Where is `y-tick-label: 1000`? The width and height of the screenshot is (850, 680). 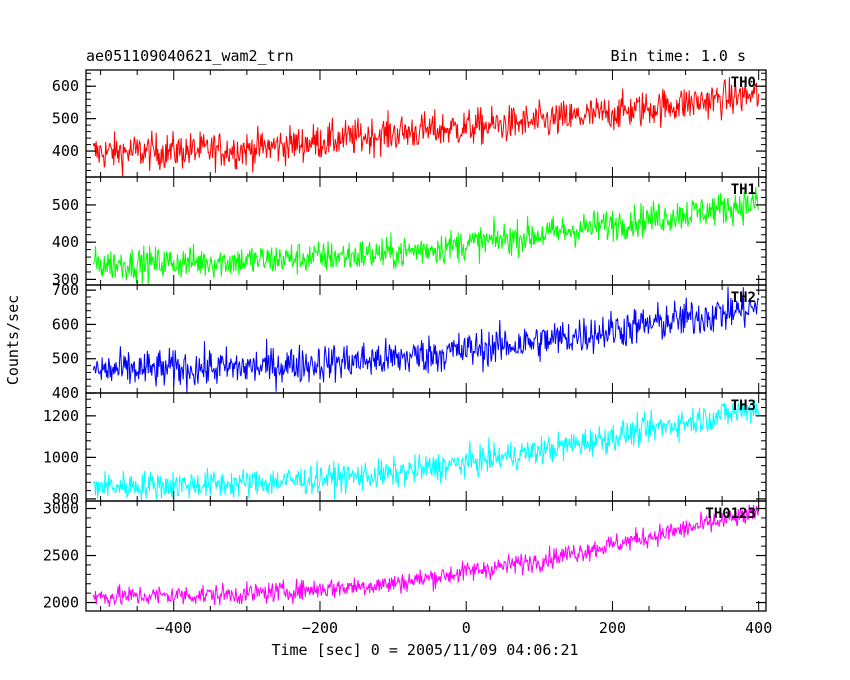 y-tick-label: 1000 is located at coordinates (61, 457).